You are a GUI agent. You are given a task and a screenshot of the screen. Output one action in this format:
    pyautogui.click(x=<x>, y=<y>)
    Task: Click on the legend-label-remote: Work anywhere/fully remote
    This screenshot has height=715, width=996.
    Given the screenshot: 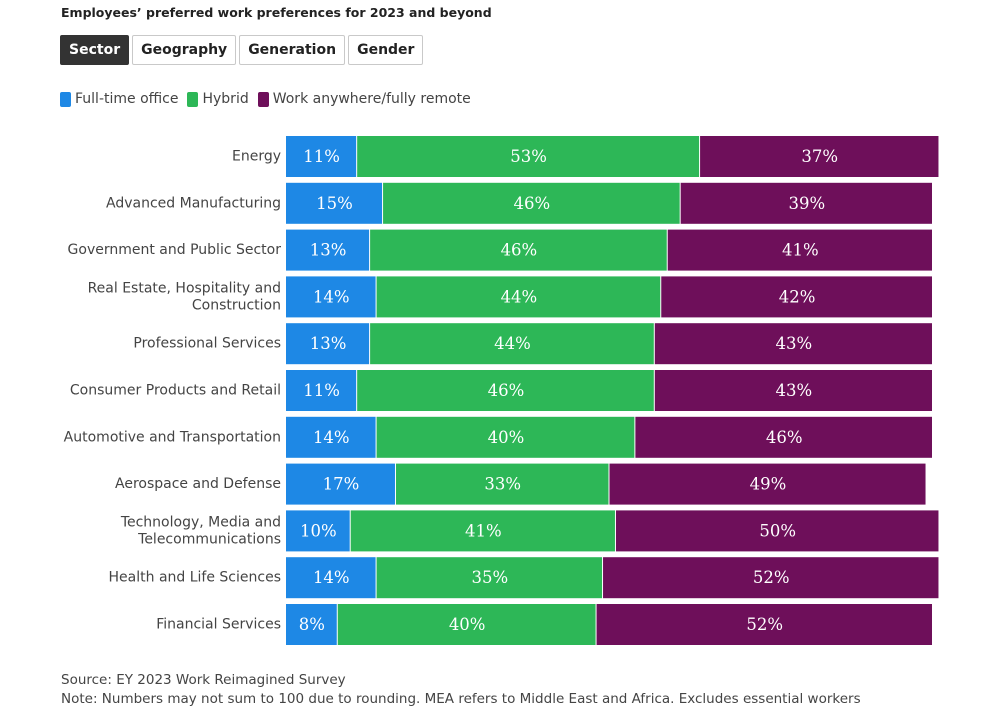 What is the action you would take?
    pyautogui.click(x=371, y=99)
    